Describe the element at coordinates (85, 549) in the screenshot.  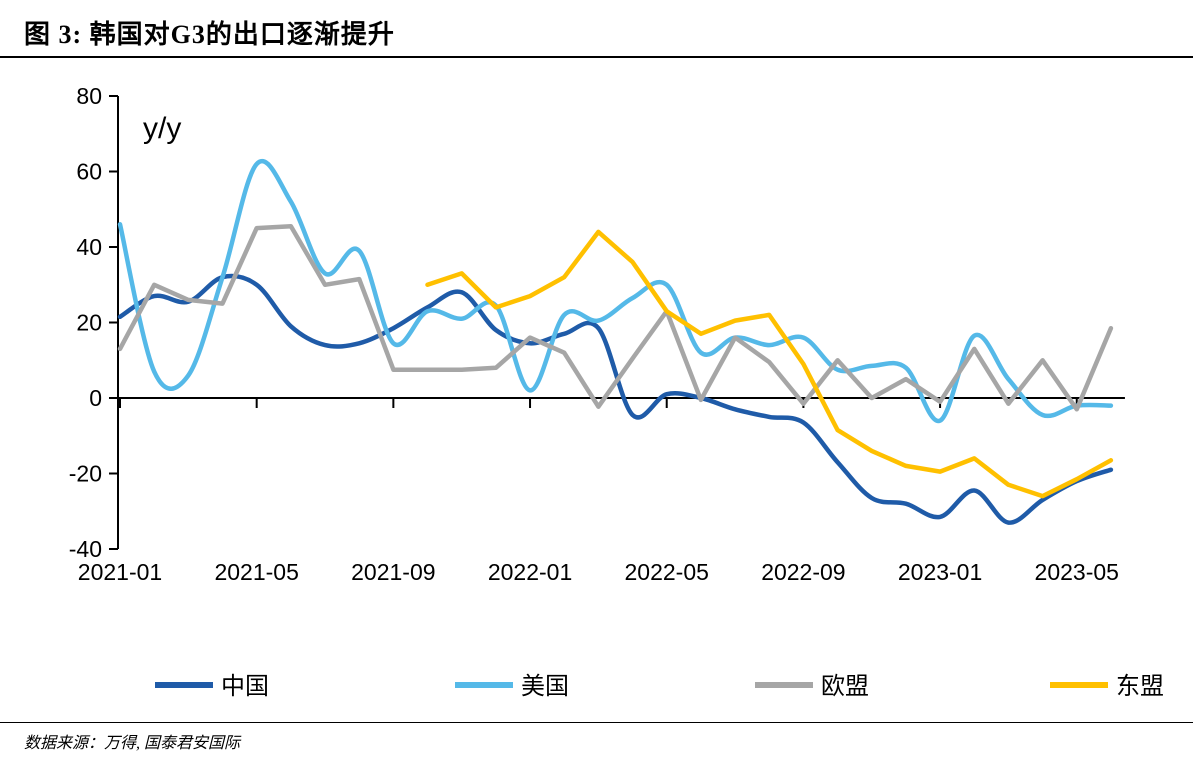
I see `y-tick-label: -40` at that location.